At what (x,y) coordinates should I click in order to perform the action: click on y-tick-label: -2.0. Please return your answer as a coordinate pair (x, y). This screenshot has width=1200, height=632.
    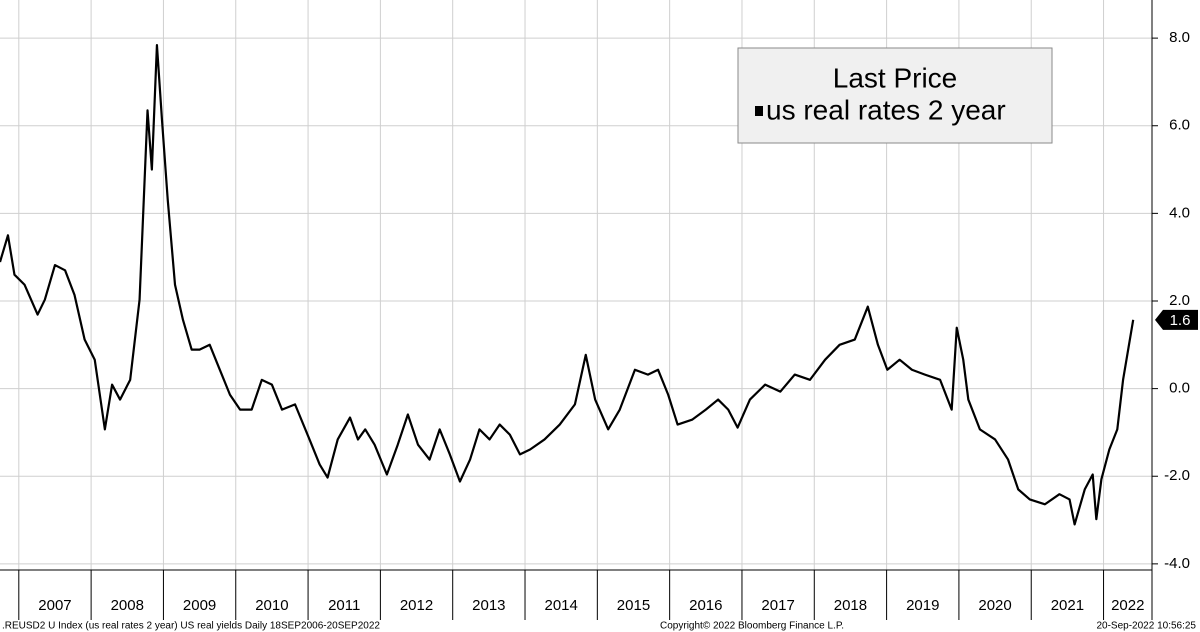
    Looking at the image, I should click on (1177, 475).